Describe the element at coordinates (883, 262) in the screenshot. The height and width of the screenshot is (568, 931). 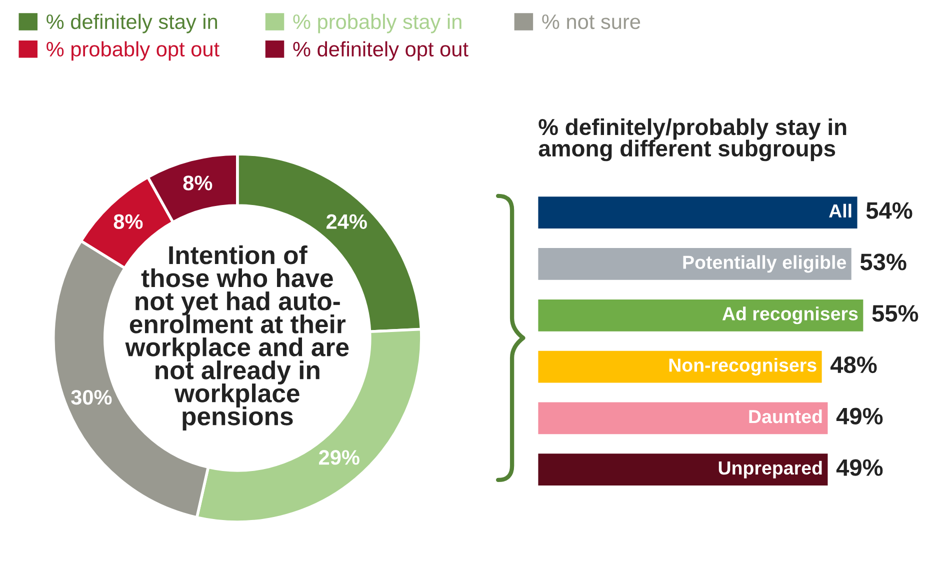
I see `data-label: 53%` at that location.